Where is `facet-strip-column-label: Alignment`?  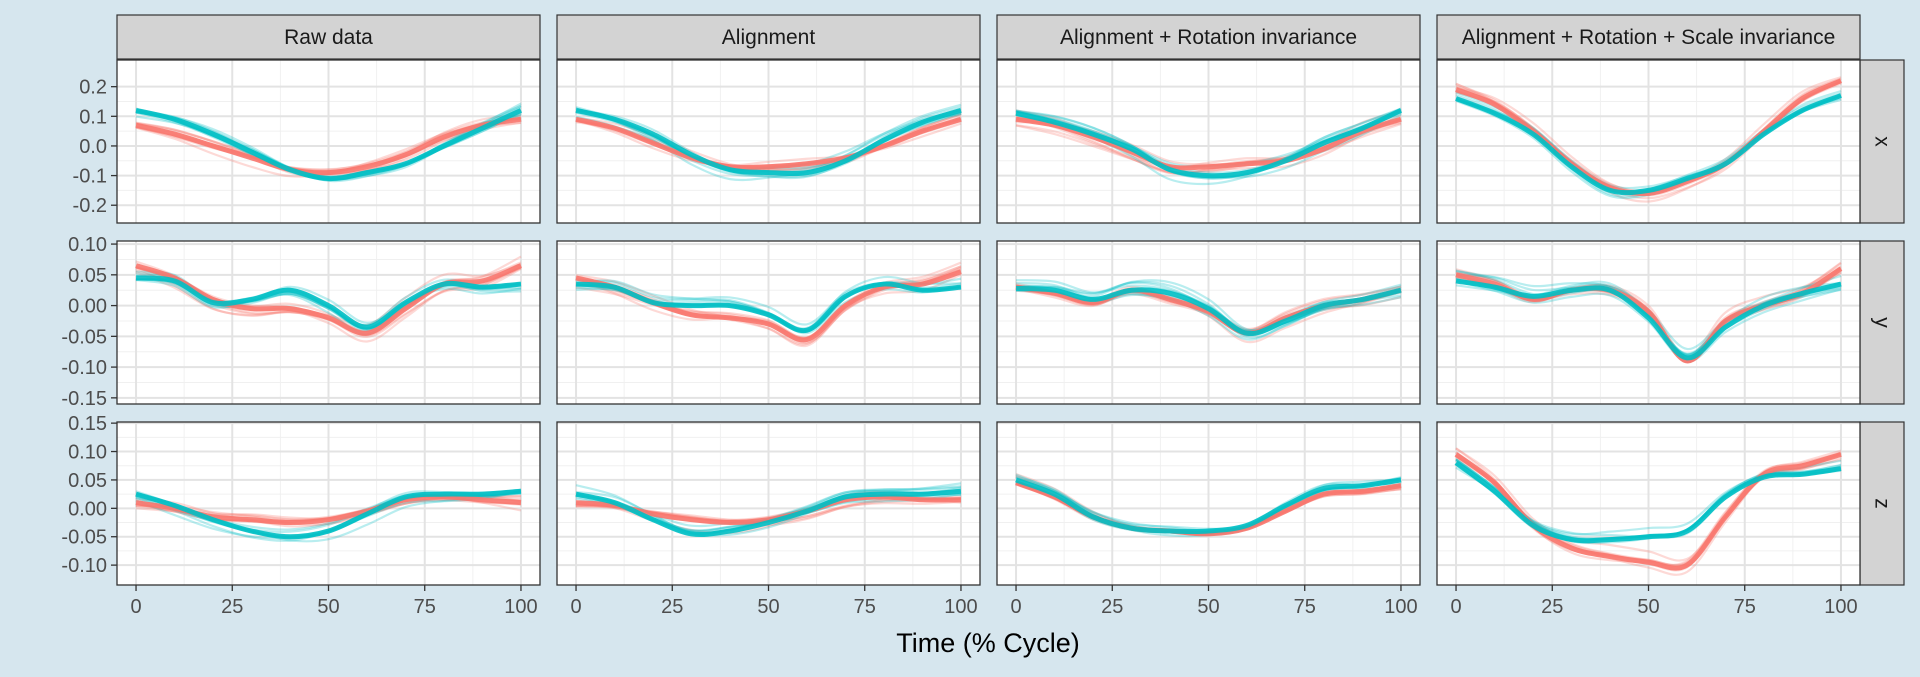 facet-strip-column-label: Alignment is located at coordinates (769, 37).